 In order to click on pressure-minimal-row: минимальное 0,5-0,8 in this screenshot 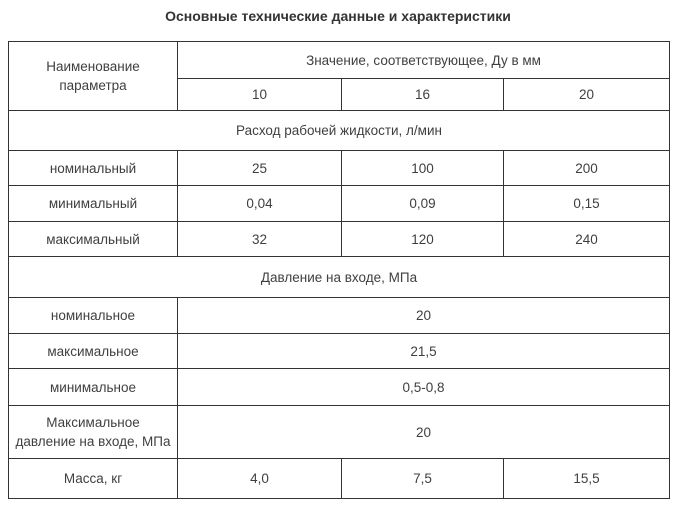, I will do `click(339, 387)`.